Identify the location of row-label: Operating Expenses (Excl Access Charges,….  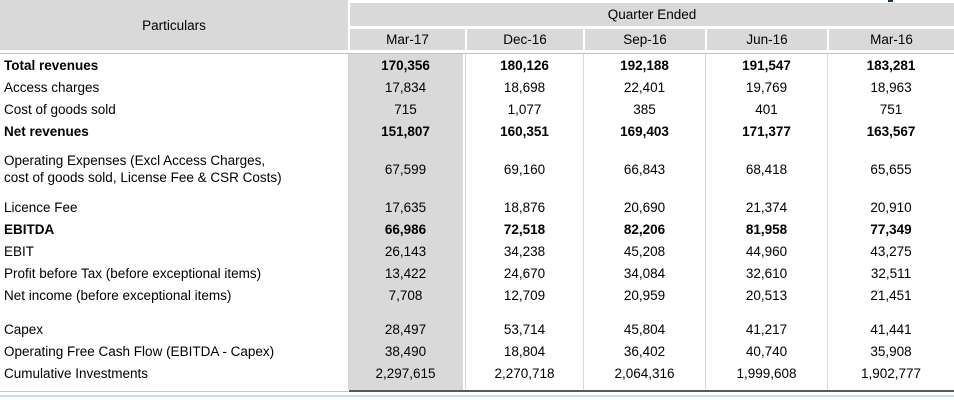
(143, 169).